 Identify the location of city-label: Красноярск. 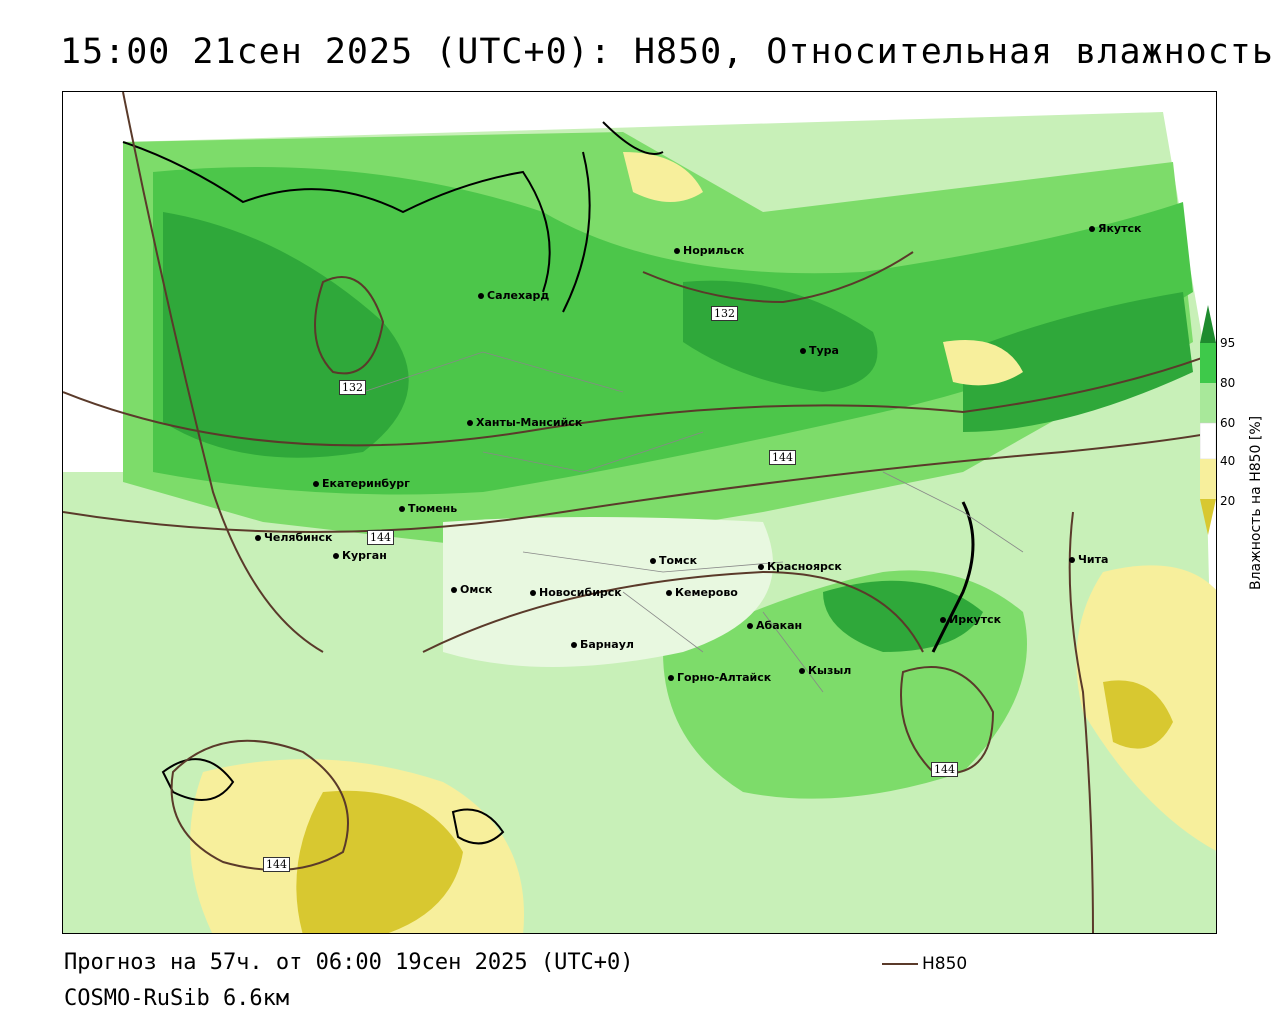
(804, 566).